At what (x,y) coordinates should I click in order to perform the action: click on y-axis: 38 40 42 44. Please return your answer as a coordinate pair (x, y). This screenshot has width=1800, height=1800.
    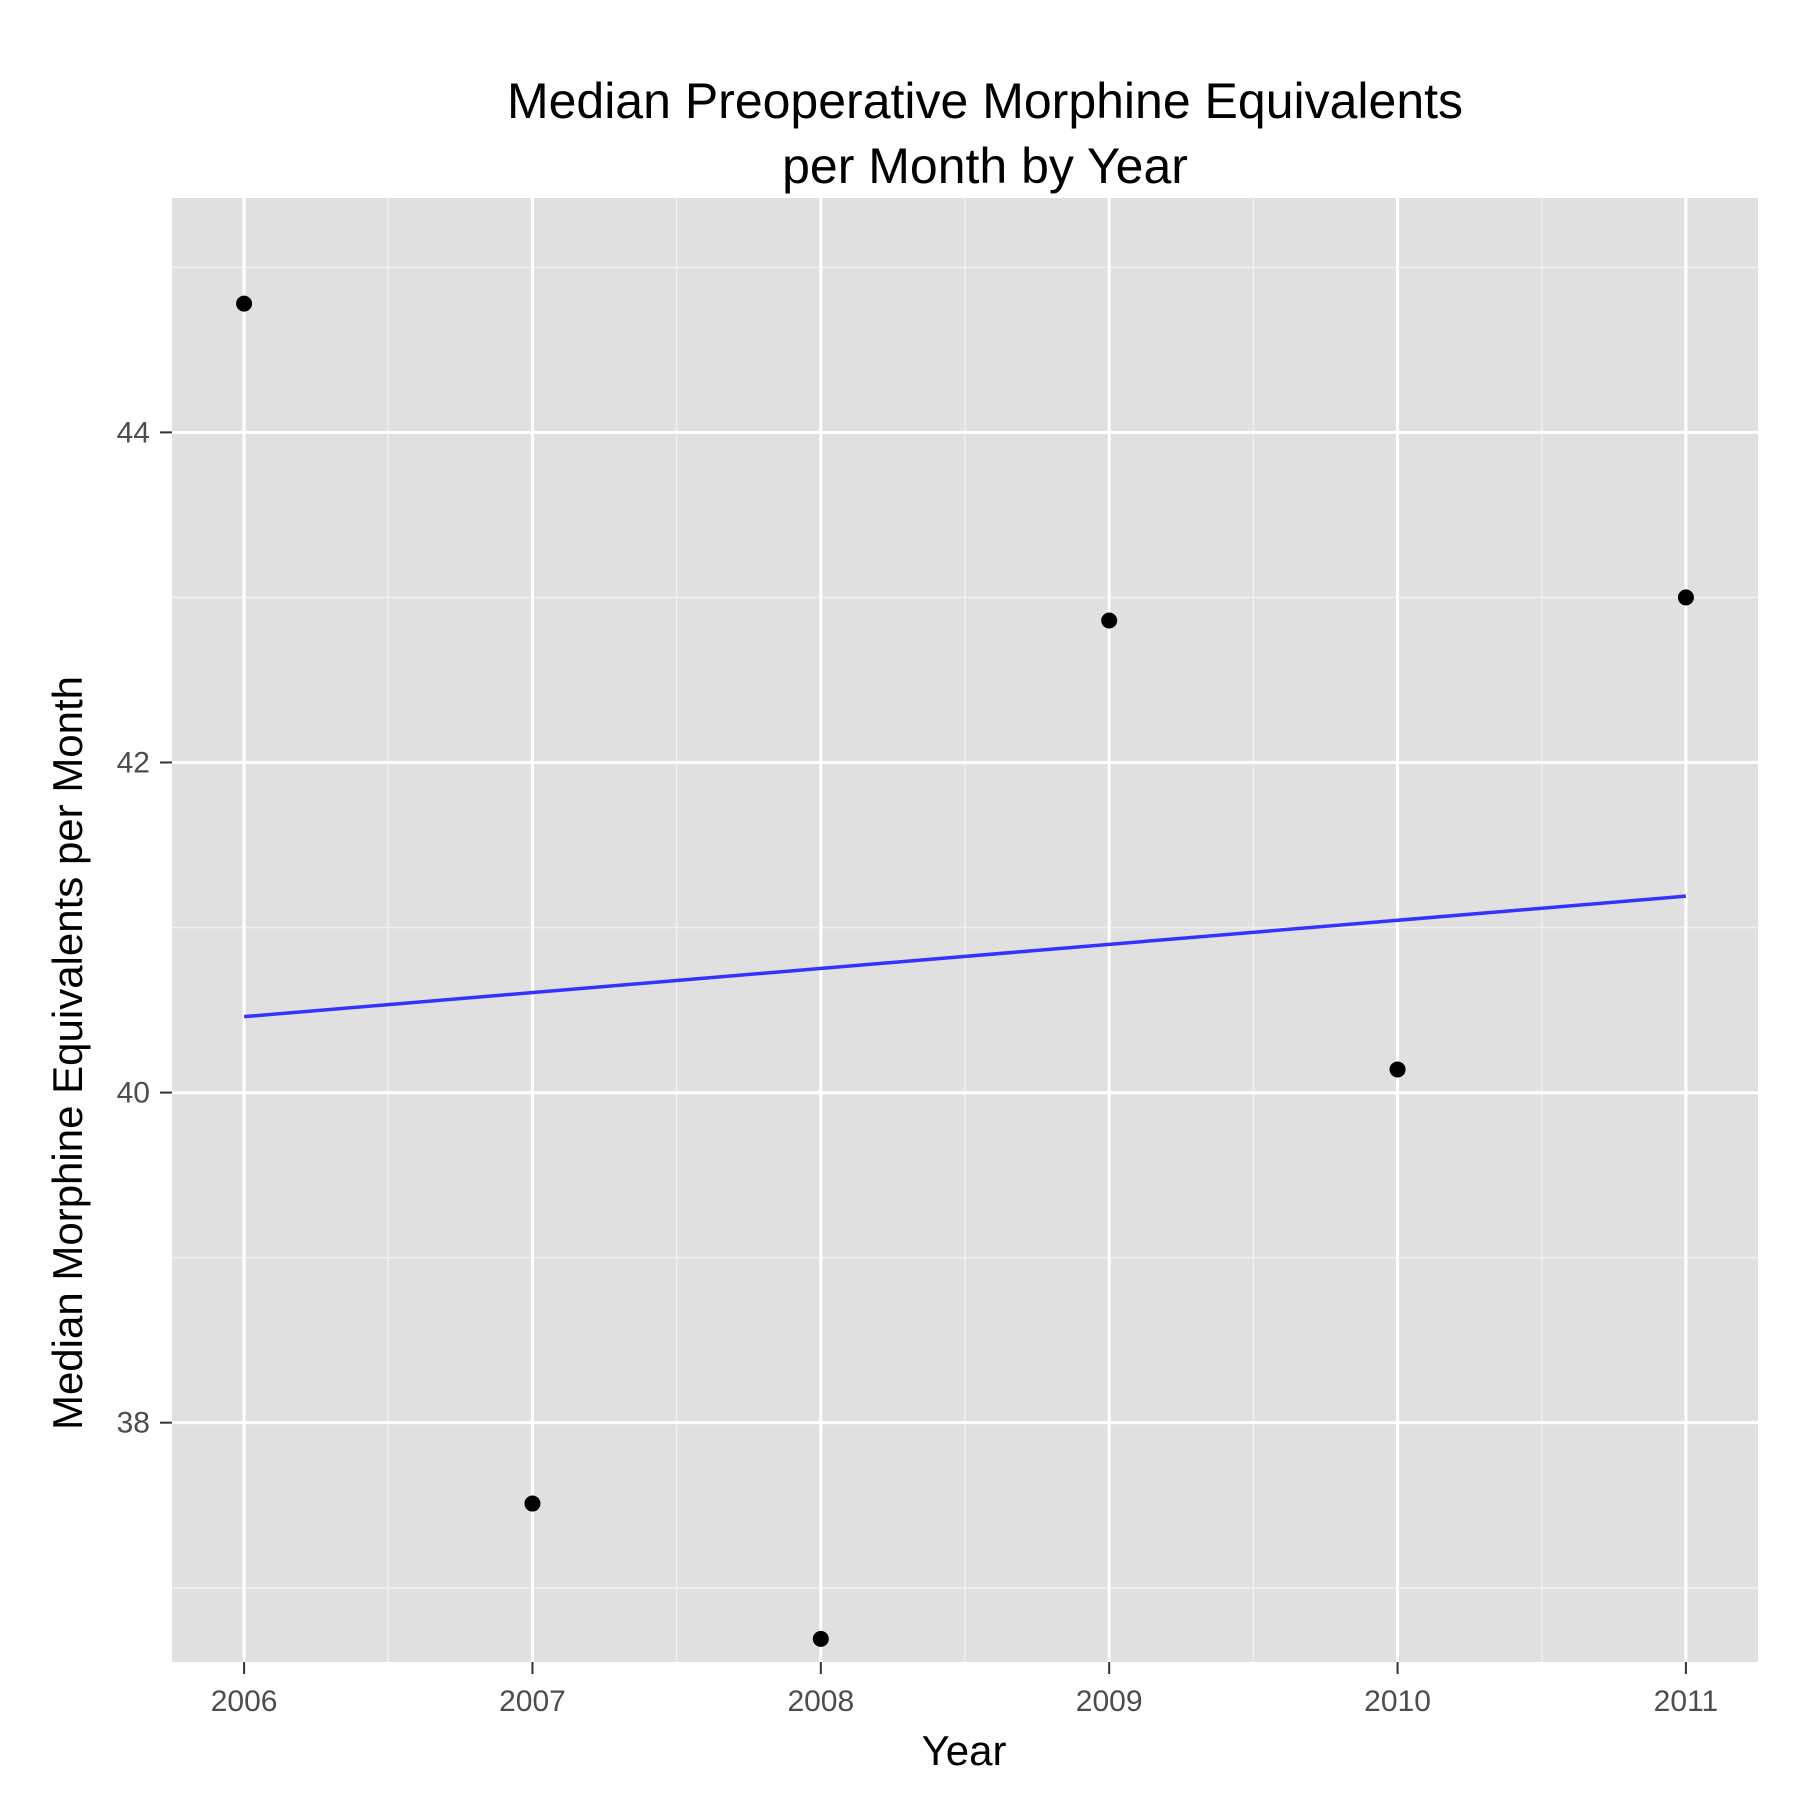
    Looking at the image, I should click on (144, 928).